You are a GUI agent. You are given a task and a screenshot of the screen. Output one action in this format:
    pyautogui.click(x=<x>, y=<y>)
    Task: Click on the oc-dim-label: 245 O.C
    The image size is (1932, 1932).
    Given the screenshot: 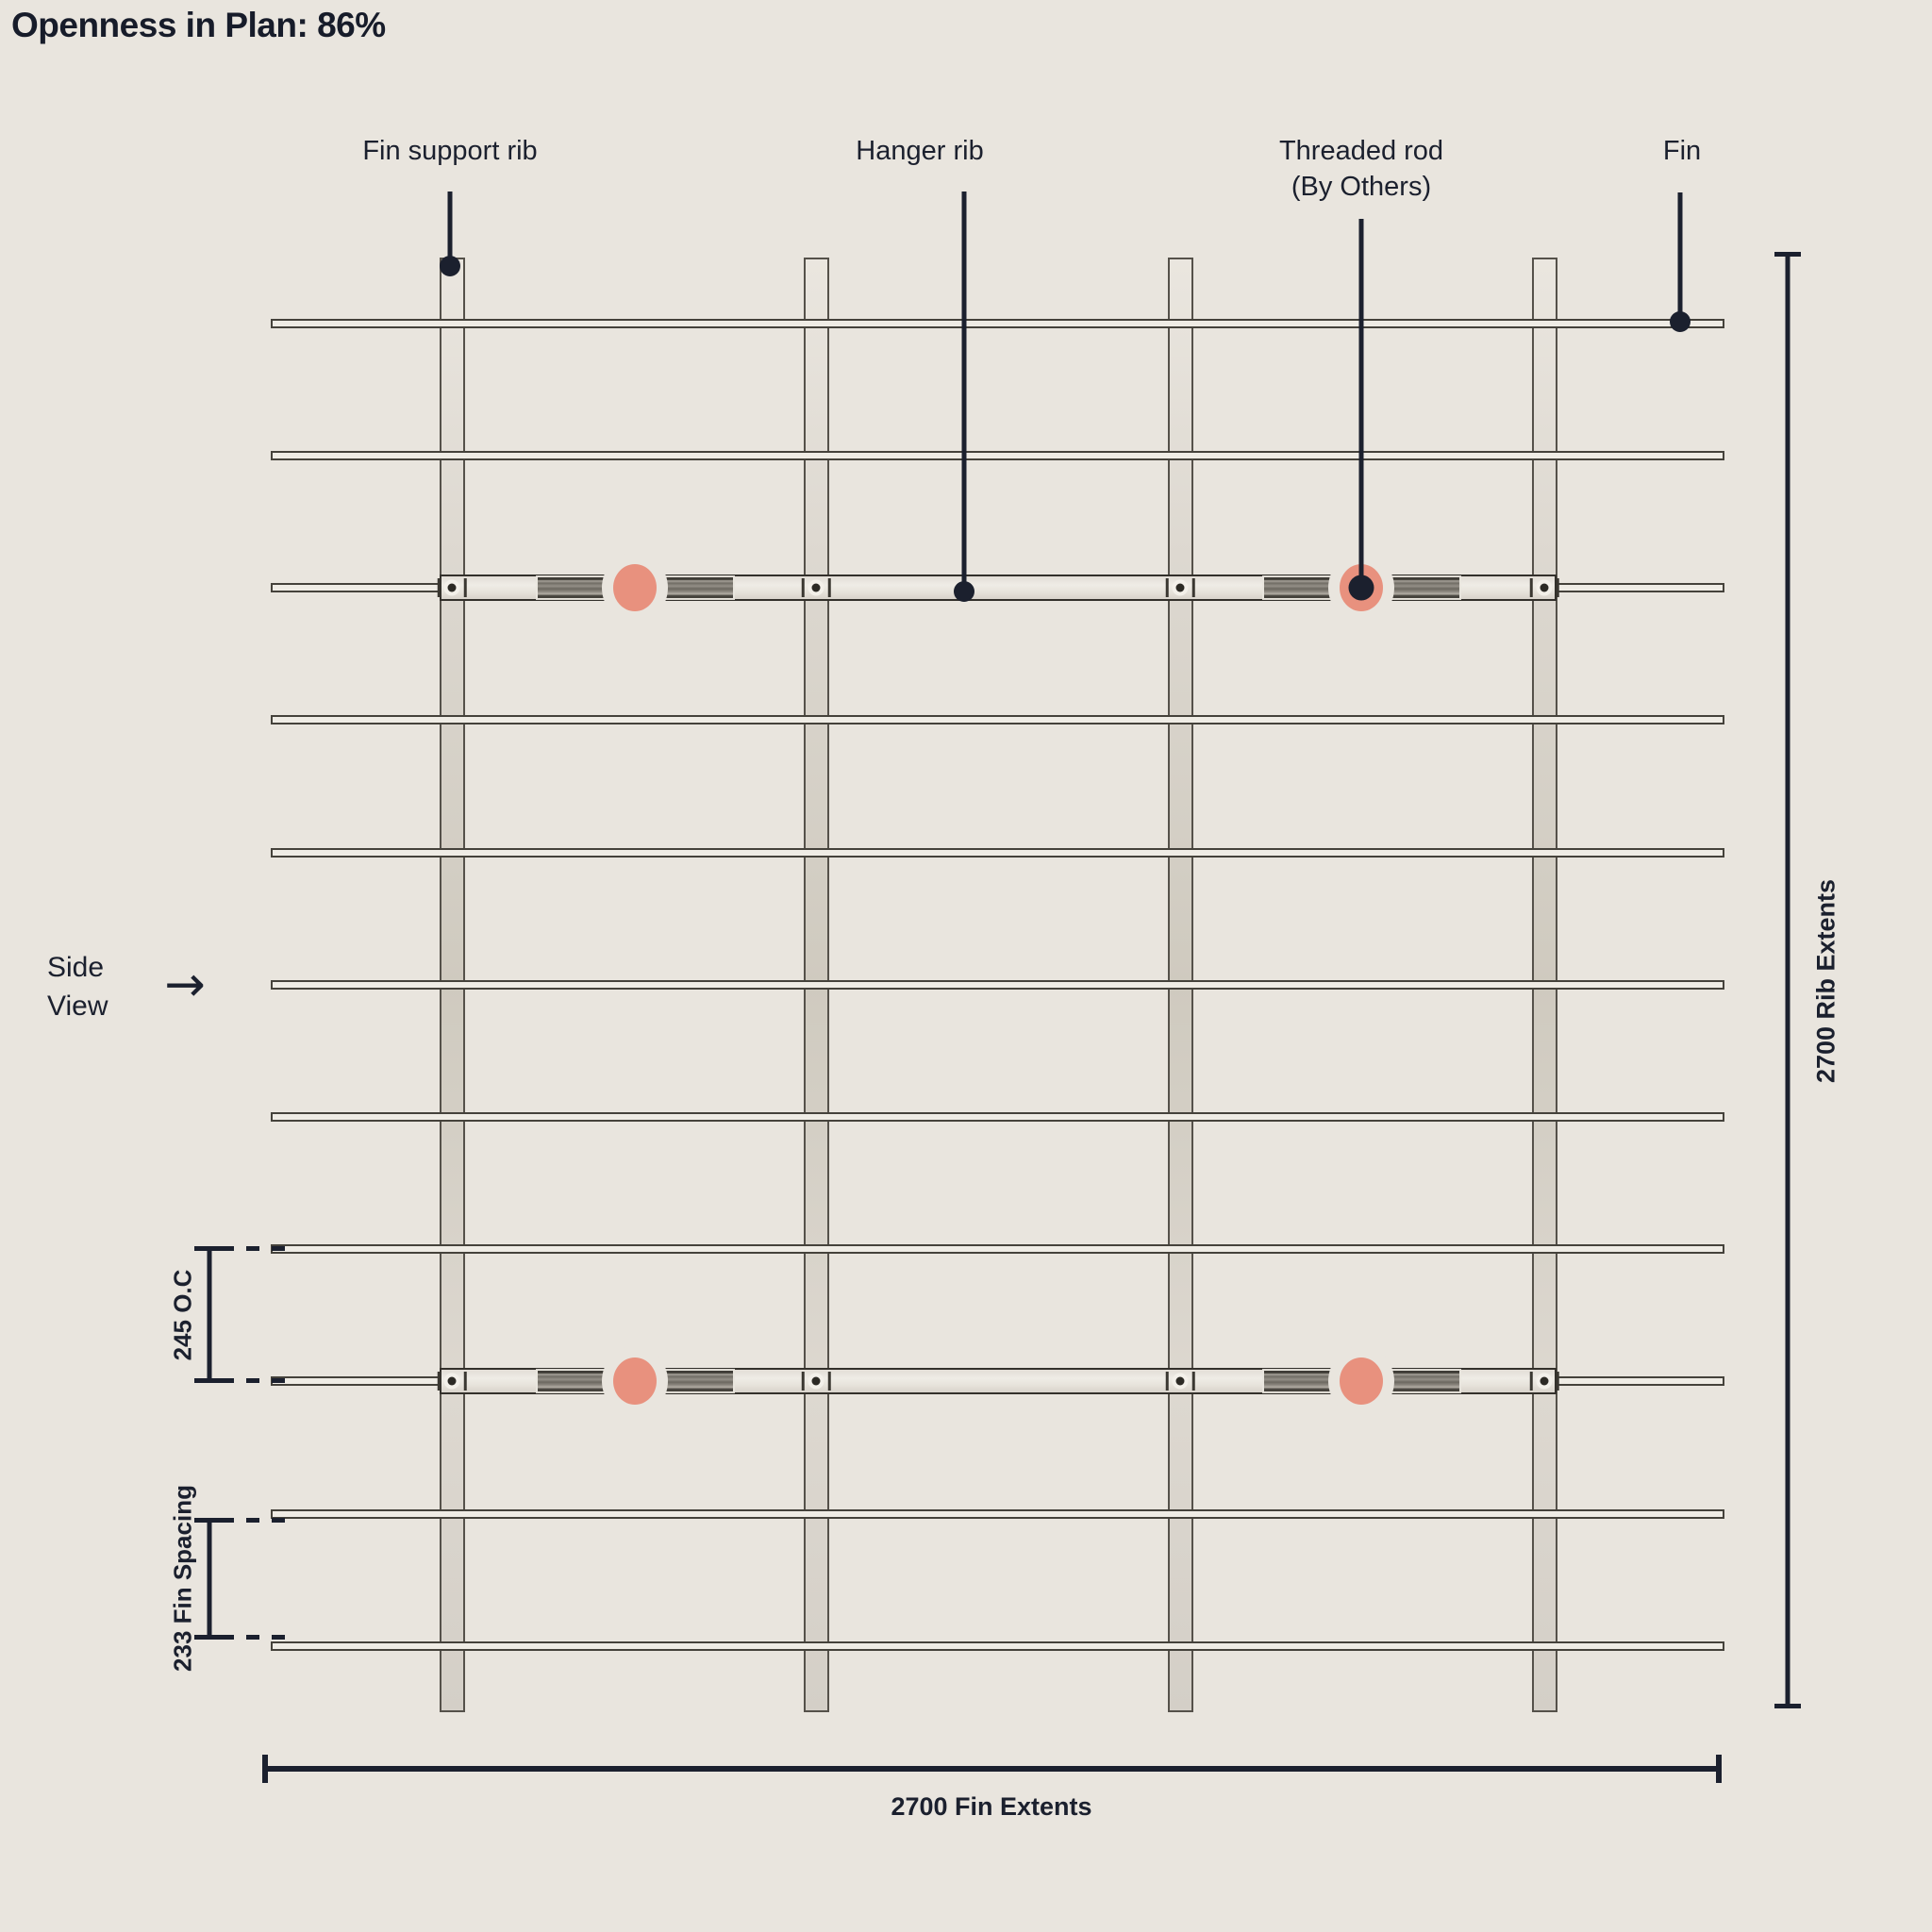 What is the action you would take?
    pyautogui.click(x=182, y=1315)
    